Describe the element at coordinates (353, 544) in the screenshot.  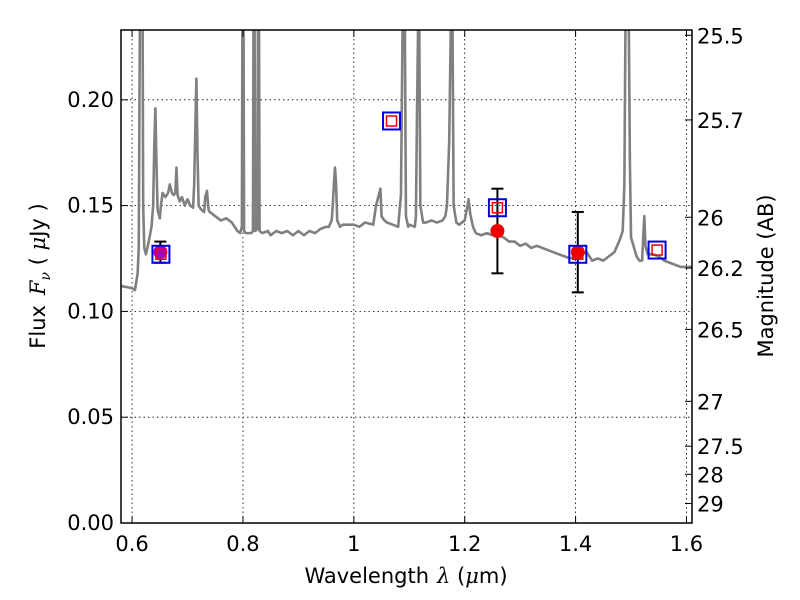
I see `x-tick-label: 1` at that location.